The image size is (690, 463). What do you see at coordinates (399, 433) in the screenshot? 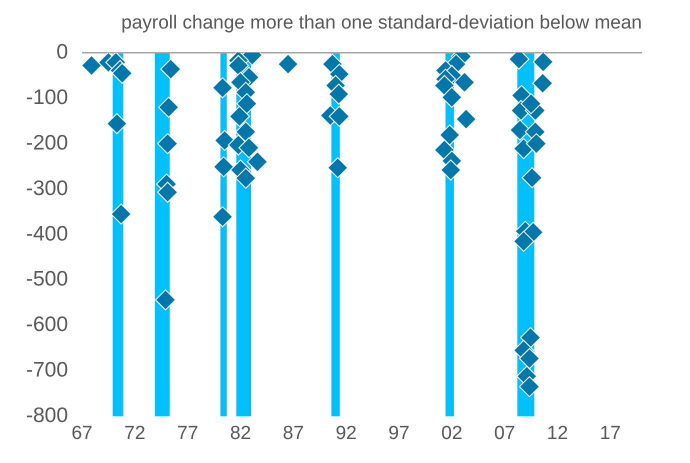
I see `x-tick-label: 97` at bounding box center [399, 433].